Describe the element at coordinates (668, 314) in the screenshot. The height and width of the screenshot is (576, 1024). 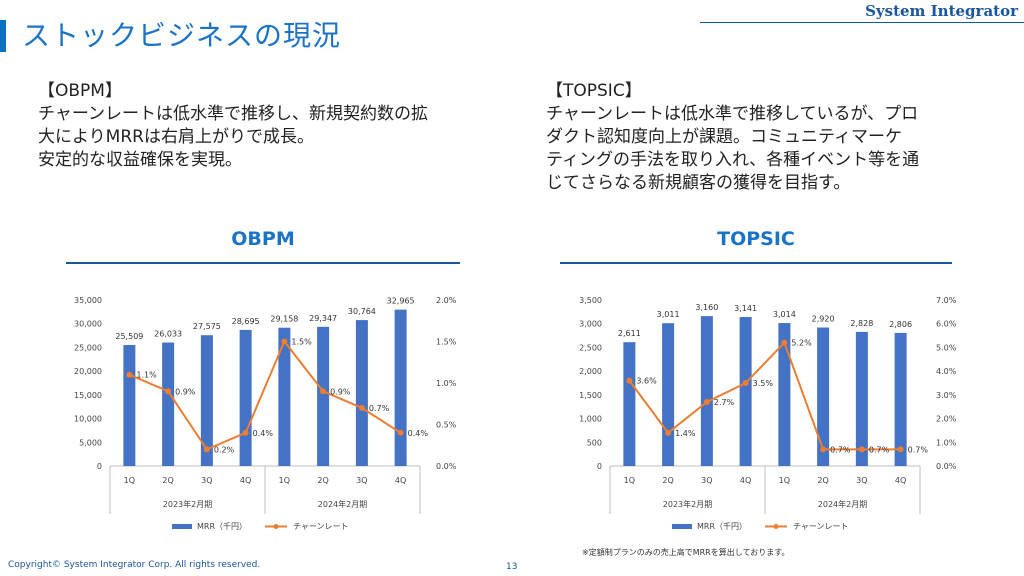
I see `topsic-bar-label: 3,011` at that location.